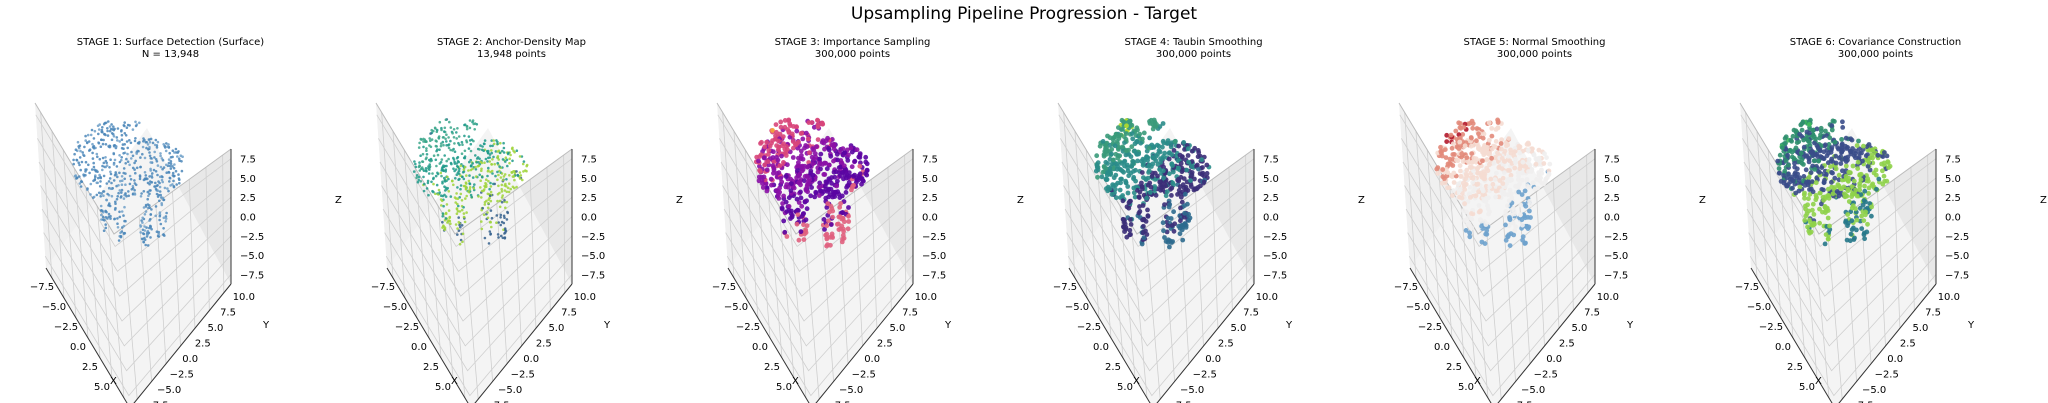 The height and width of the screenshot is (403, 2048). What do you see at coordinates (1193, 48) in the screenshot?
I see `subplot-title: STAGE 4: Taubin Smoothing 300,000 points` at bounding box center [1193, 48].